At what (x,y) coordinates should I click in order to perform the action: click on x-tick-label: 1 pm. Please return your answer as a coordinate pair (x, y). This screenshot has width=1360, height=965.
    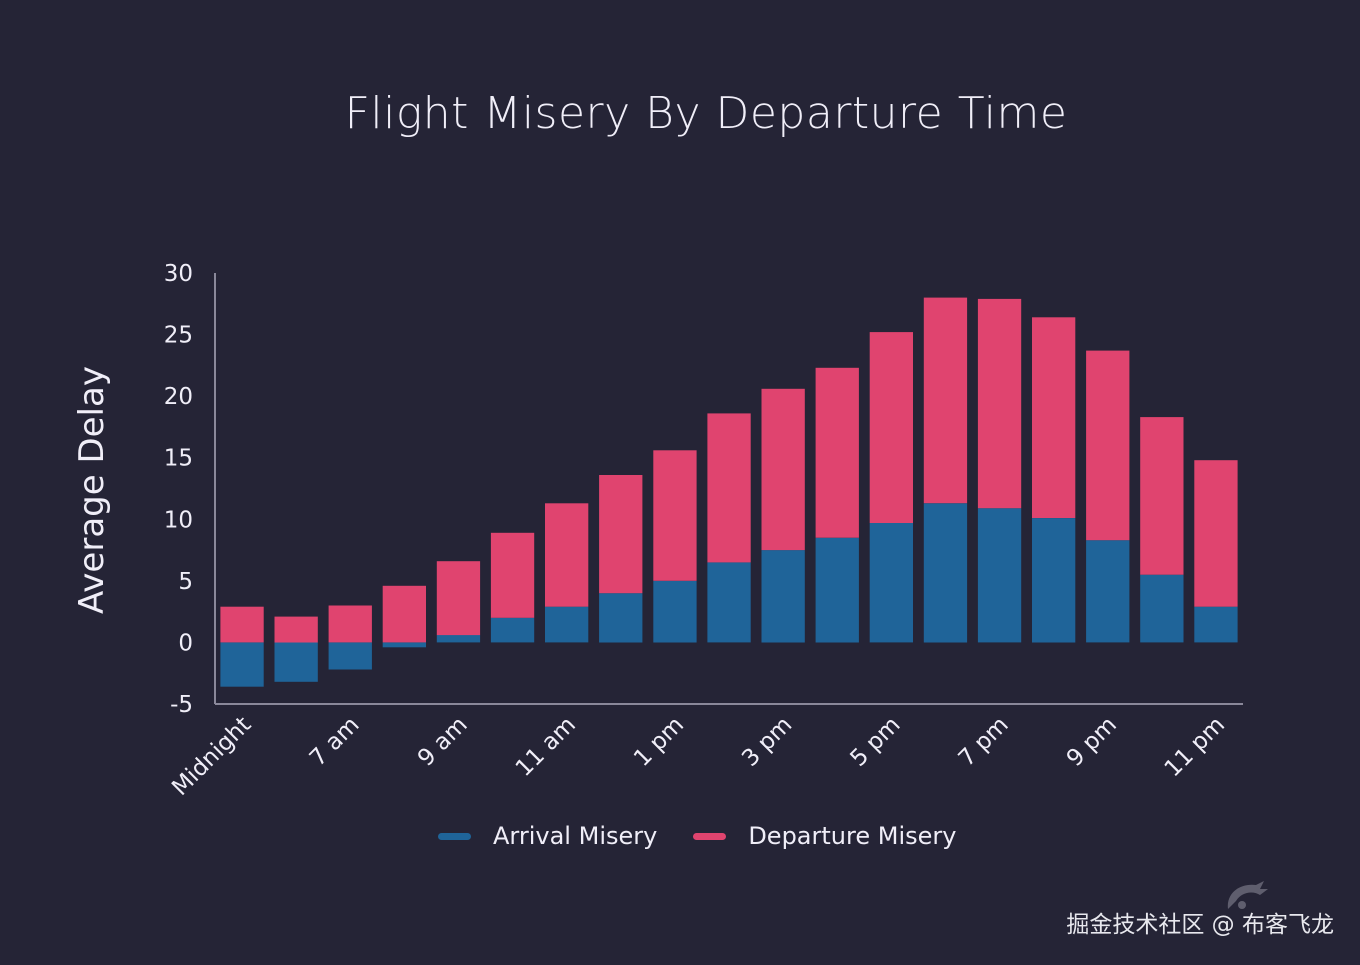
    Looking at the image, I should click on (659, 742).